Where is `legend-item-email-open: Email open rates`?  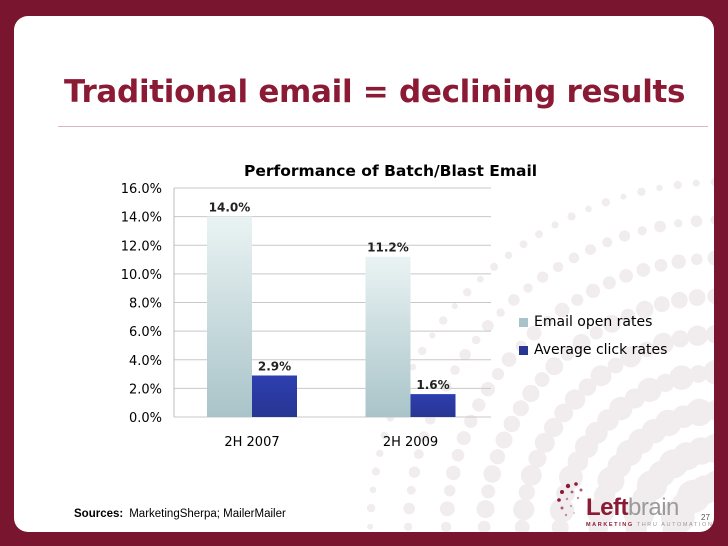 legend-item-email-open: Email open rates is located at coordinates (593, 322).